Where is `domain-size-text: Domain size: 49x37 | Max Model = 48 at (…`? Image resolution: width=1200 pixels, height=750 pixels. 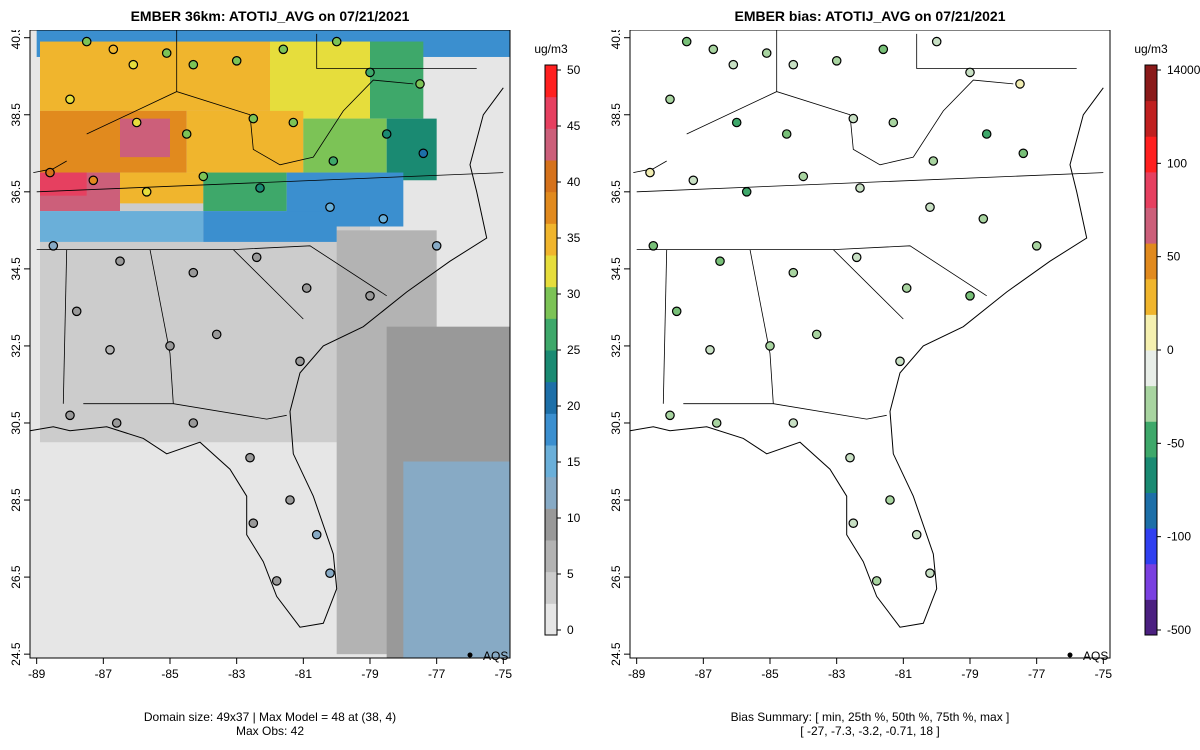 domain-size-text: Domain size: 49x37 | Max Model = 48 at (… is located at coordinates (270, 717).